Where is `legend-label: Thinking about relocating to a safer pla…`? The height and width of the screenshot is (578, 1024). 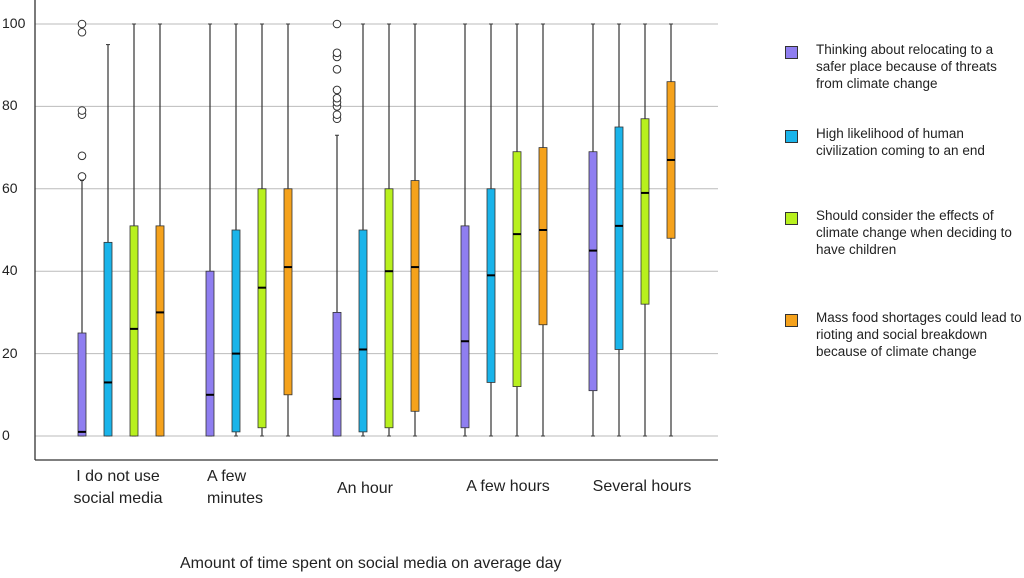 legend-label: Thinking about relocating to a safer pla… is located at coordinates (906, 66).